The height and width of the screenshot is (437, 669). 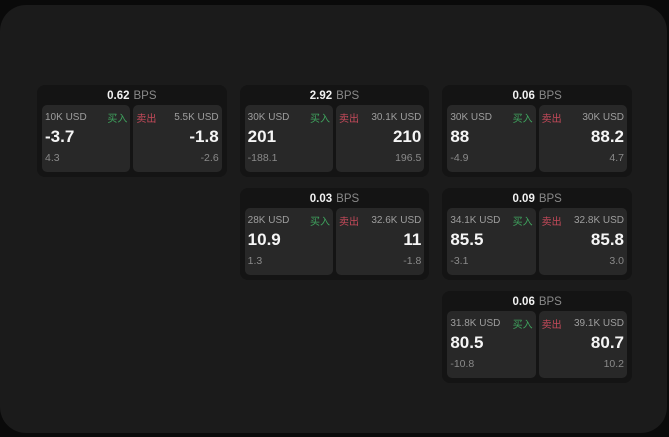 I want to click on sell-panel: 卖出 30.1K USD 210 196.5, so click(x=380, y=138).